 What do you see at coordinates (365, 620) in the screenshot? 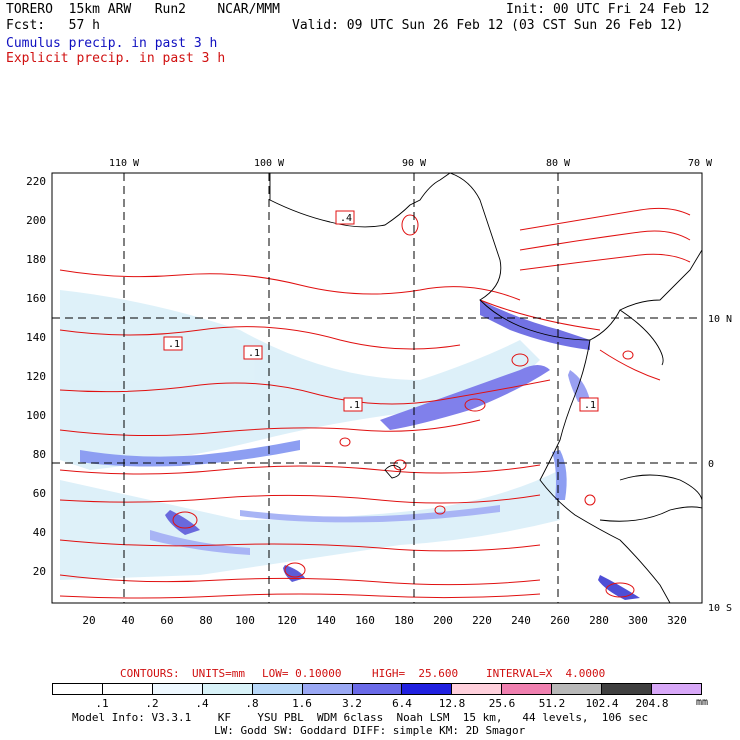
I see `x-tick: 160` at bounding box center [365, 620].